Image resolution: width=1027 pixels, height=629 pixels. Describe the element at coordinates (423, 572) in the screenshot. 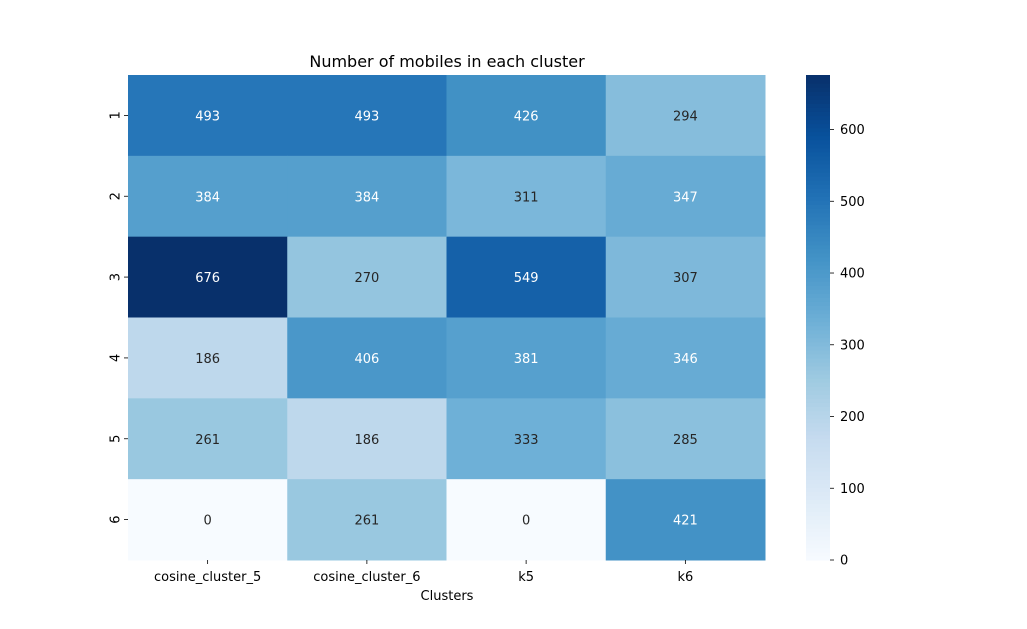

I see `x-axis-ticks: cosine_cluster_5 cosine_cluster_6 k5 k6` at that location.